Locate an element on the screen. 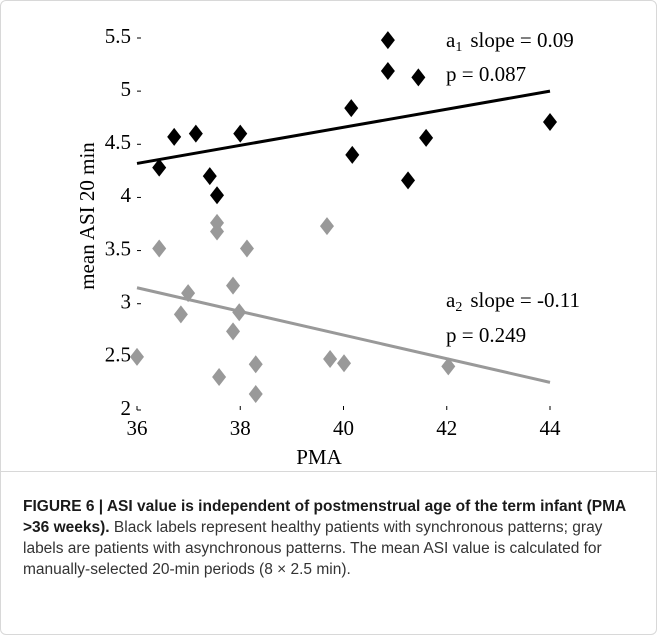 The height and width of the screenshot is (635, 657). x-axis-label: PMA is located at coordinates (319, 457).